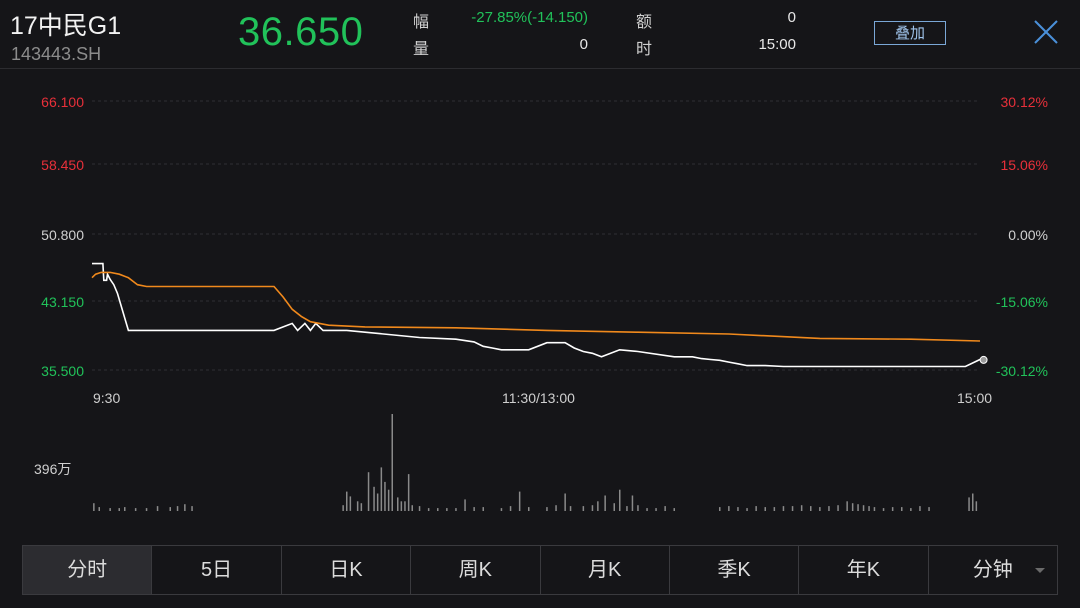  Describe the element at coordinates (62, 302) in the screenshot. I see `y-left-tick: 43.150` at that location.